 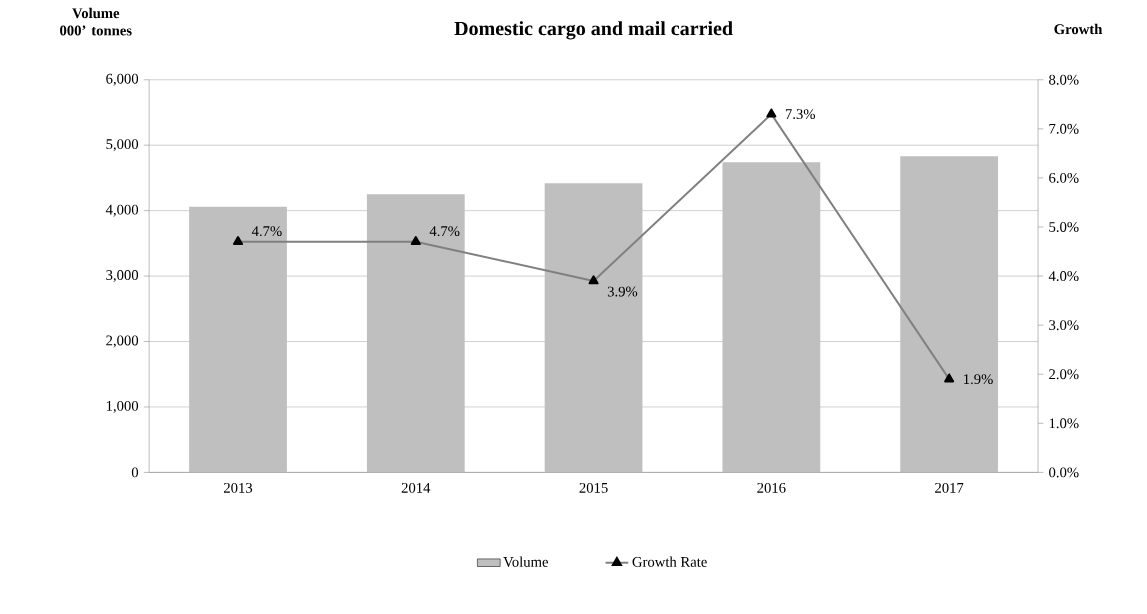 I want to click on chart-title: Domestic cargo and mail carried, so click(x=593, y=30).